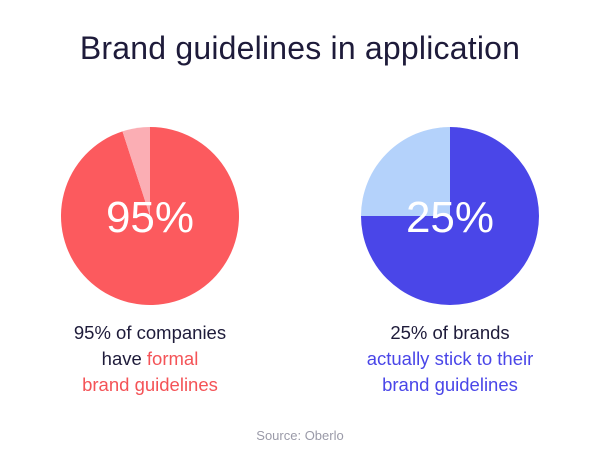 Image resolution: width=600 pixels, height=468 pixels. What do you see at coordinates (450, 332) in the screenshot?
I see `caption-brands-line1: 25% of brands` at bounding box center [450, 332].